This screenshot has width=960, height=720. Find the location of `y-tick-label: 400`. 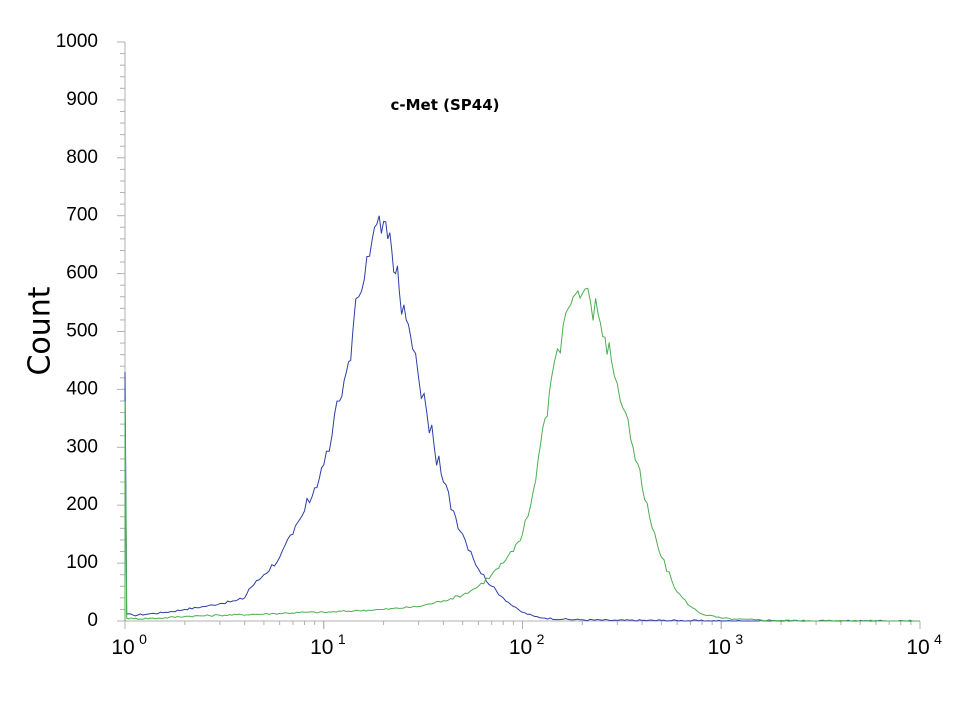

y-tick-label: 400 is located at coordinates (82, 388).